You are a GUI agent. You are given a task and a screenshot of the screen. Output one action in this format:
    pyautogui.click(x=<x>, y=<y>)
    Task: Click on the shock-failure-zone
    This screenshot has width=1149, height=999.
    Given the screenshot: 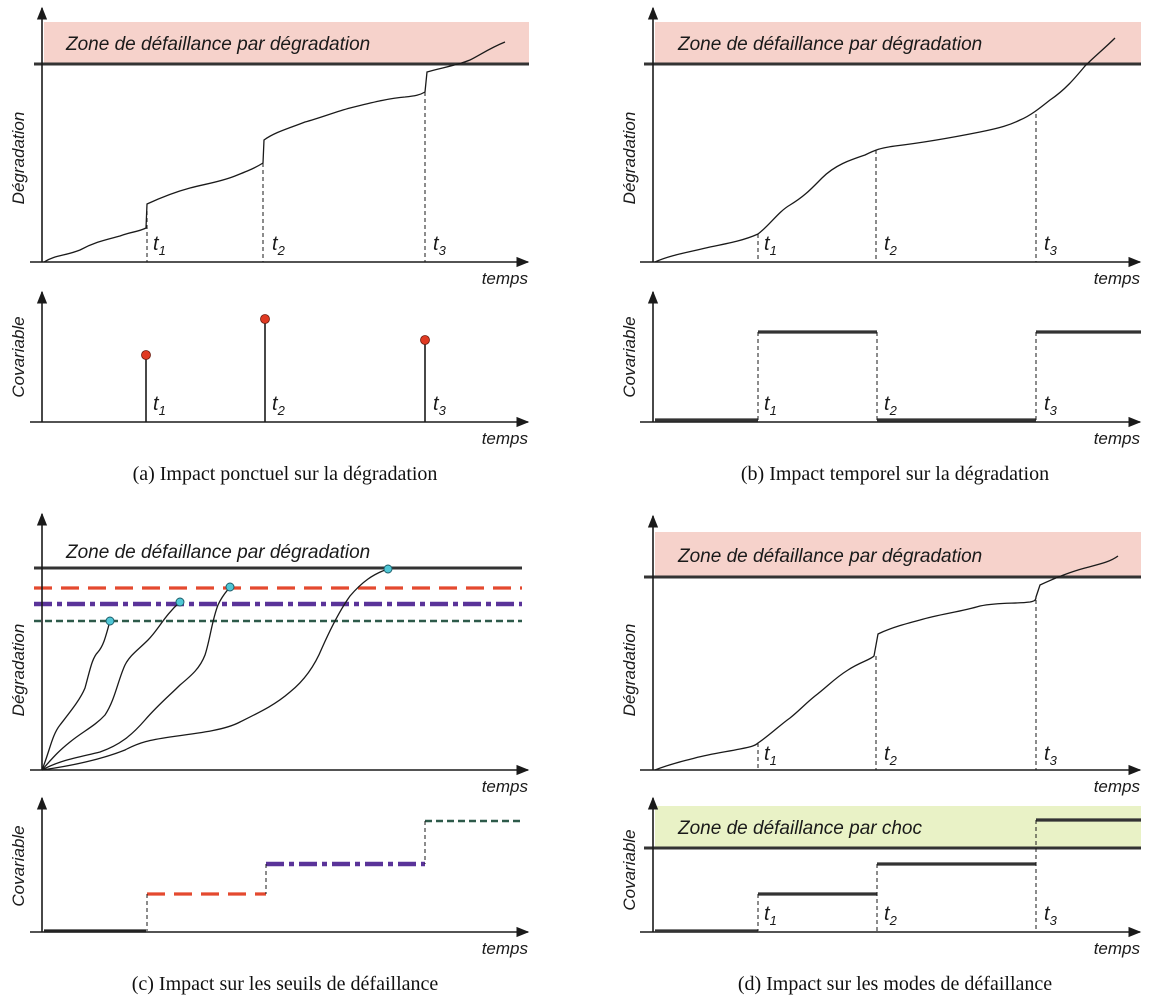 What is the action you would take?
    pyautogui.click(x=898, y=827)
    